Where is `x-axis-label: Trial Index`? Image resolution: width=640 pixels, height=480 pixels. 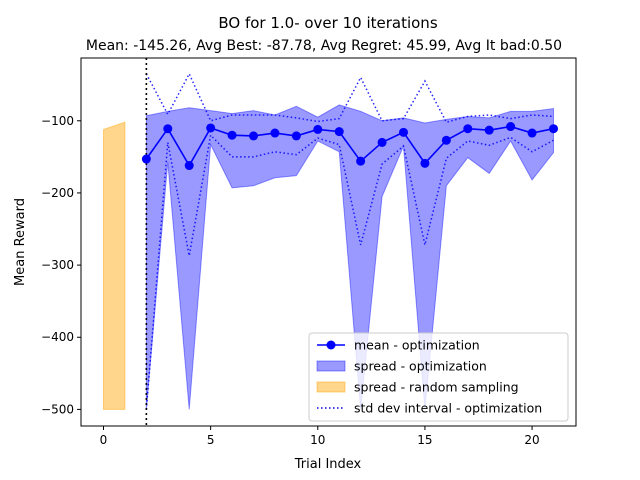
x-axis-label: Trial Index is located at coordinates (328, 464).